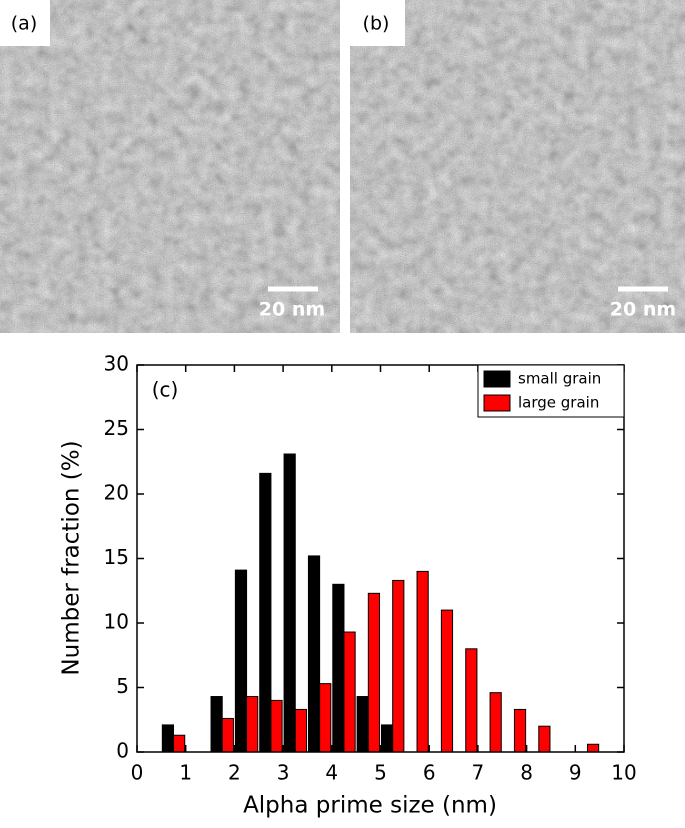  Describe the element at coordinates (551, 391) in the screenshot. I see `legend: small grain large grain` at that location.